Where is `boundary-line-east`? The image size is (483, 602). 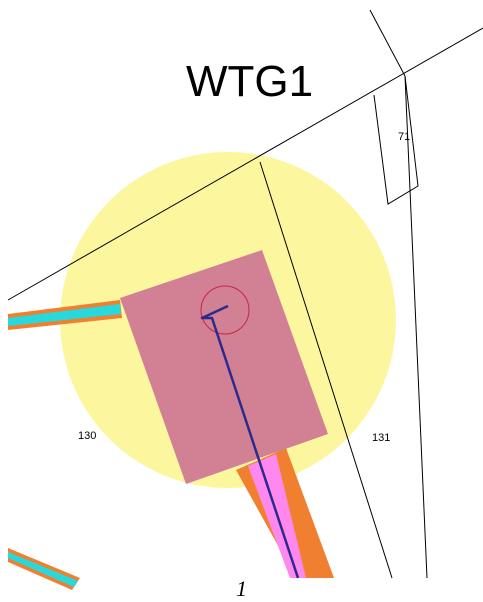
boundary-line-east is located at coordinates (416, 327).